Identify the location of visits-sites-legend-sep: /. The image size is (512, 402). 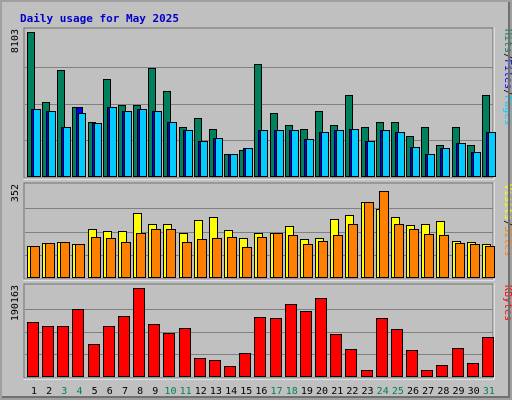
(507, 223).